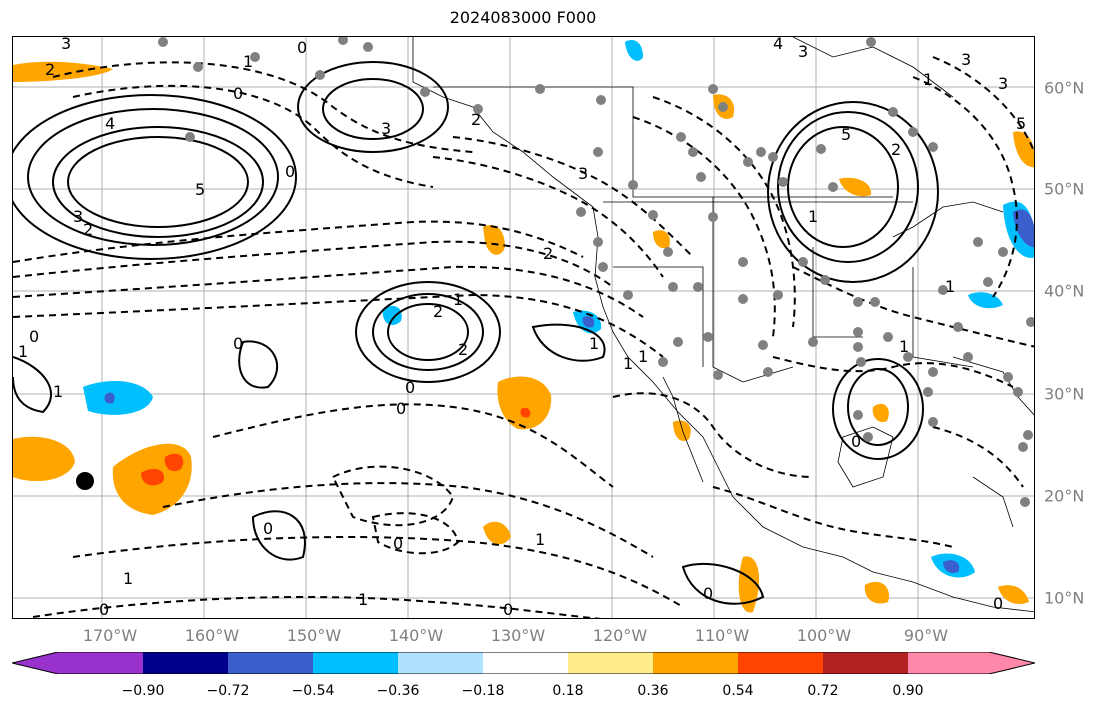 The width and height of the screenshot is (1105, 712). Describe the element at coordinates (926, 635) in the screenshot. I see `lon-label-90w: 90°W` at that location.